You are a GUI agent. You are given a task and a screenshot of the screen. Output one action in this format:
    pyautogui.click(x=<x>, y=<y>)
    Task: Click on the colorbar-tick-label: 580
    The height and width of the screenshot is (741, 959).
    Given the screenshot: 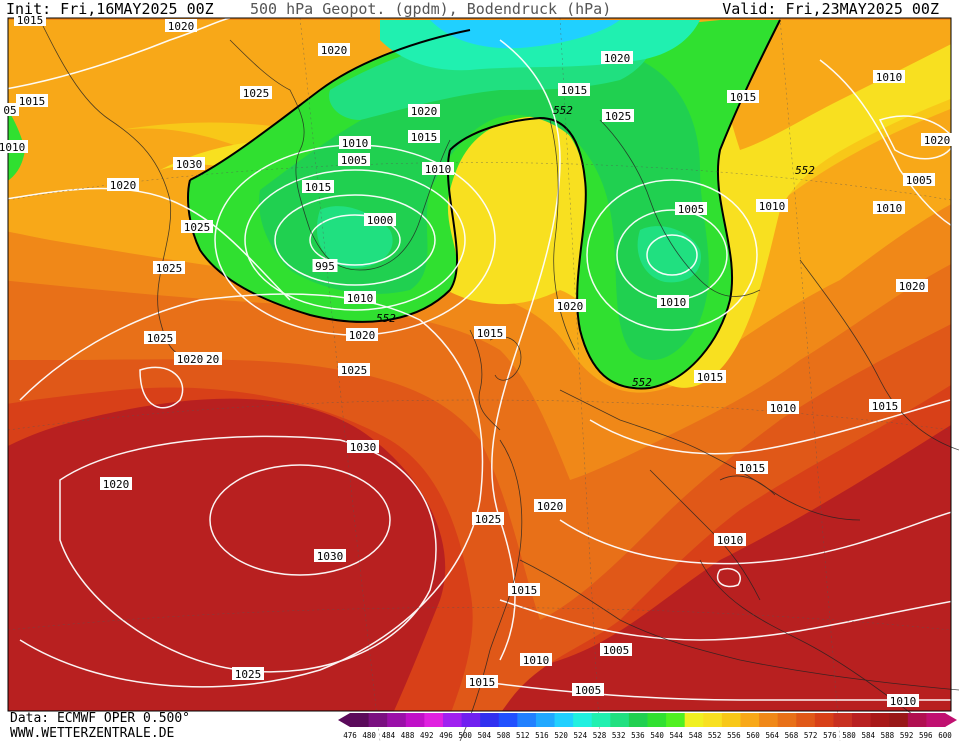 What is the action you would take?
    pyautogui.click(x=849, y=735)
    